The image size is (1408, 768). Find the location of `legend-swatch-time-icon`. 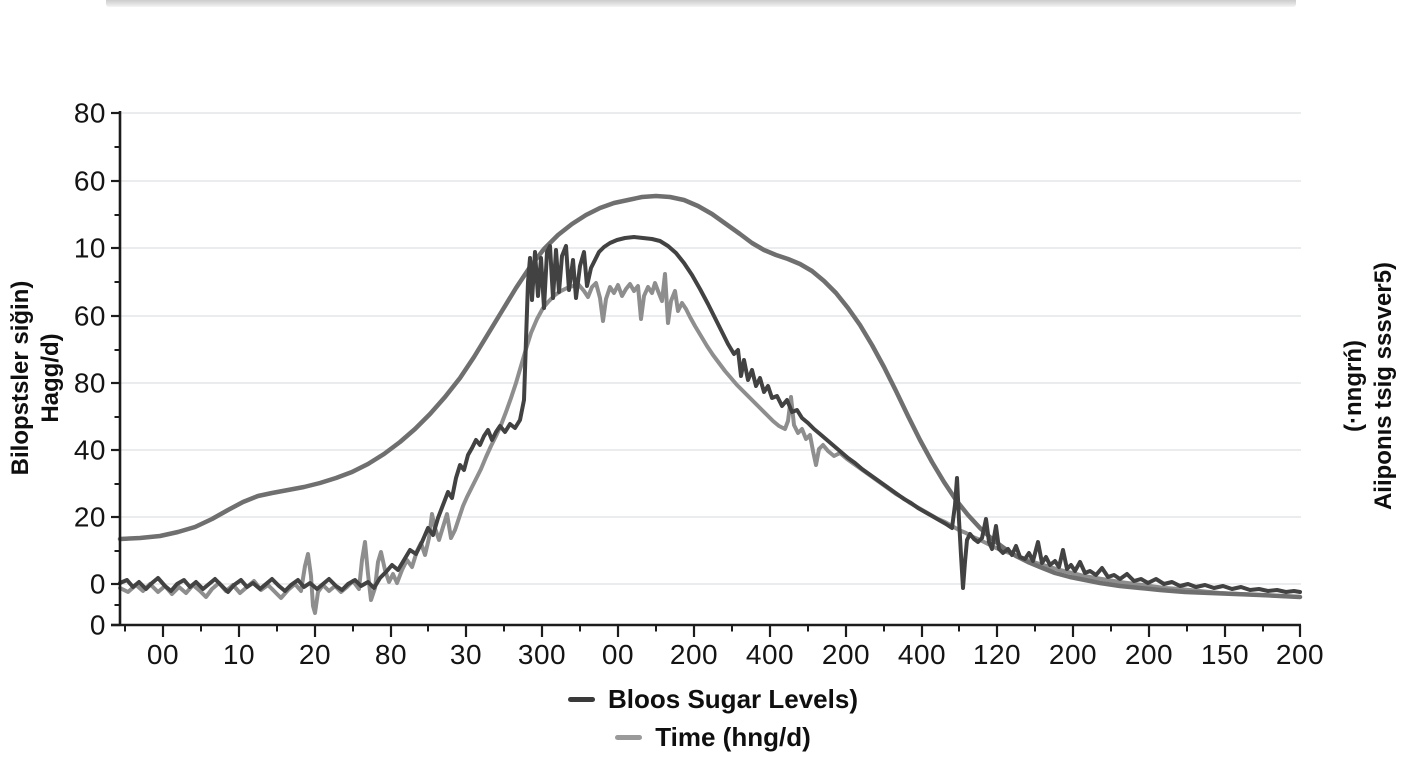

legend-swatch-time-icon is located at coordinates (629, 737).